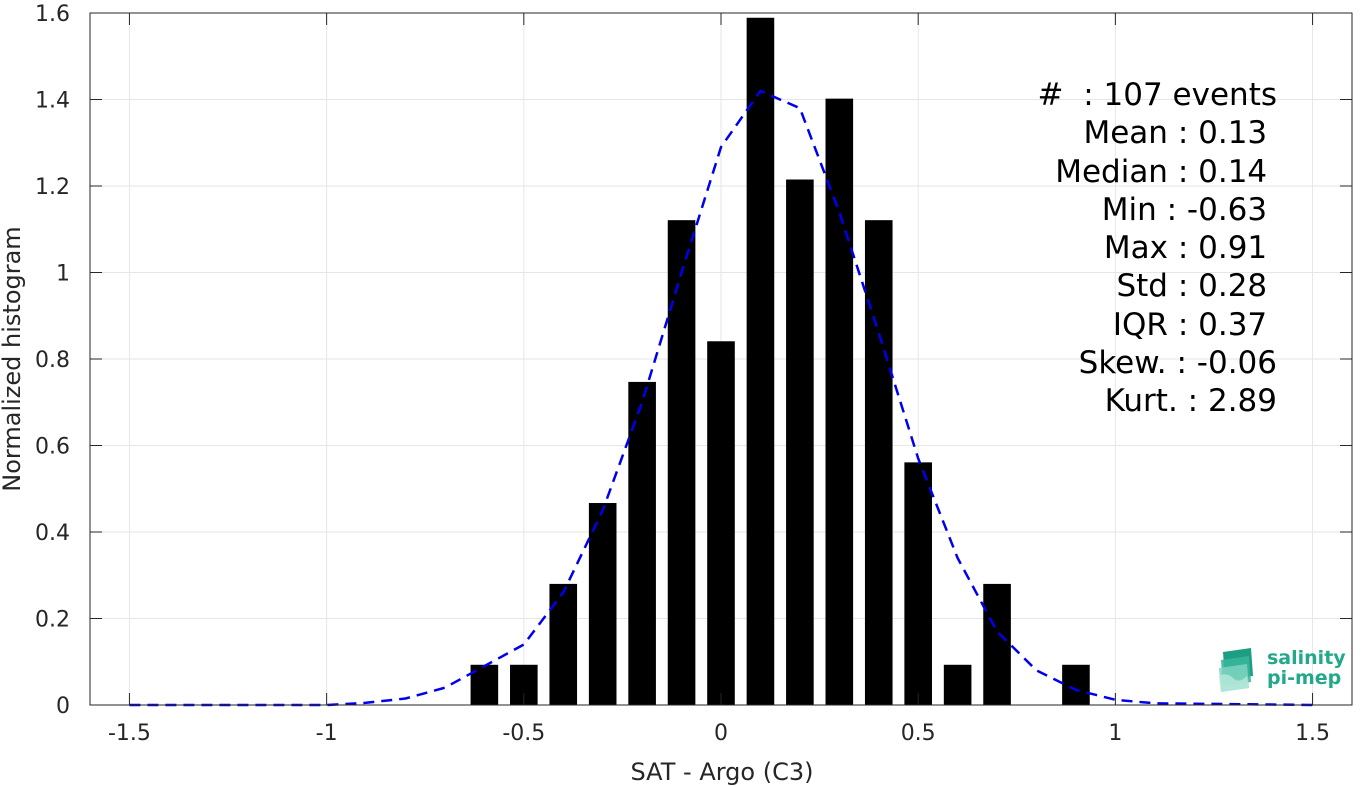 This screenshot has height=787, width=1367. I want to click on y-tick-label: 0, so click(63, 706).